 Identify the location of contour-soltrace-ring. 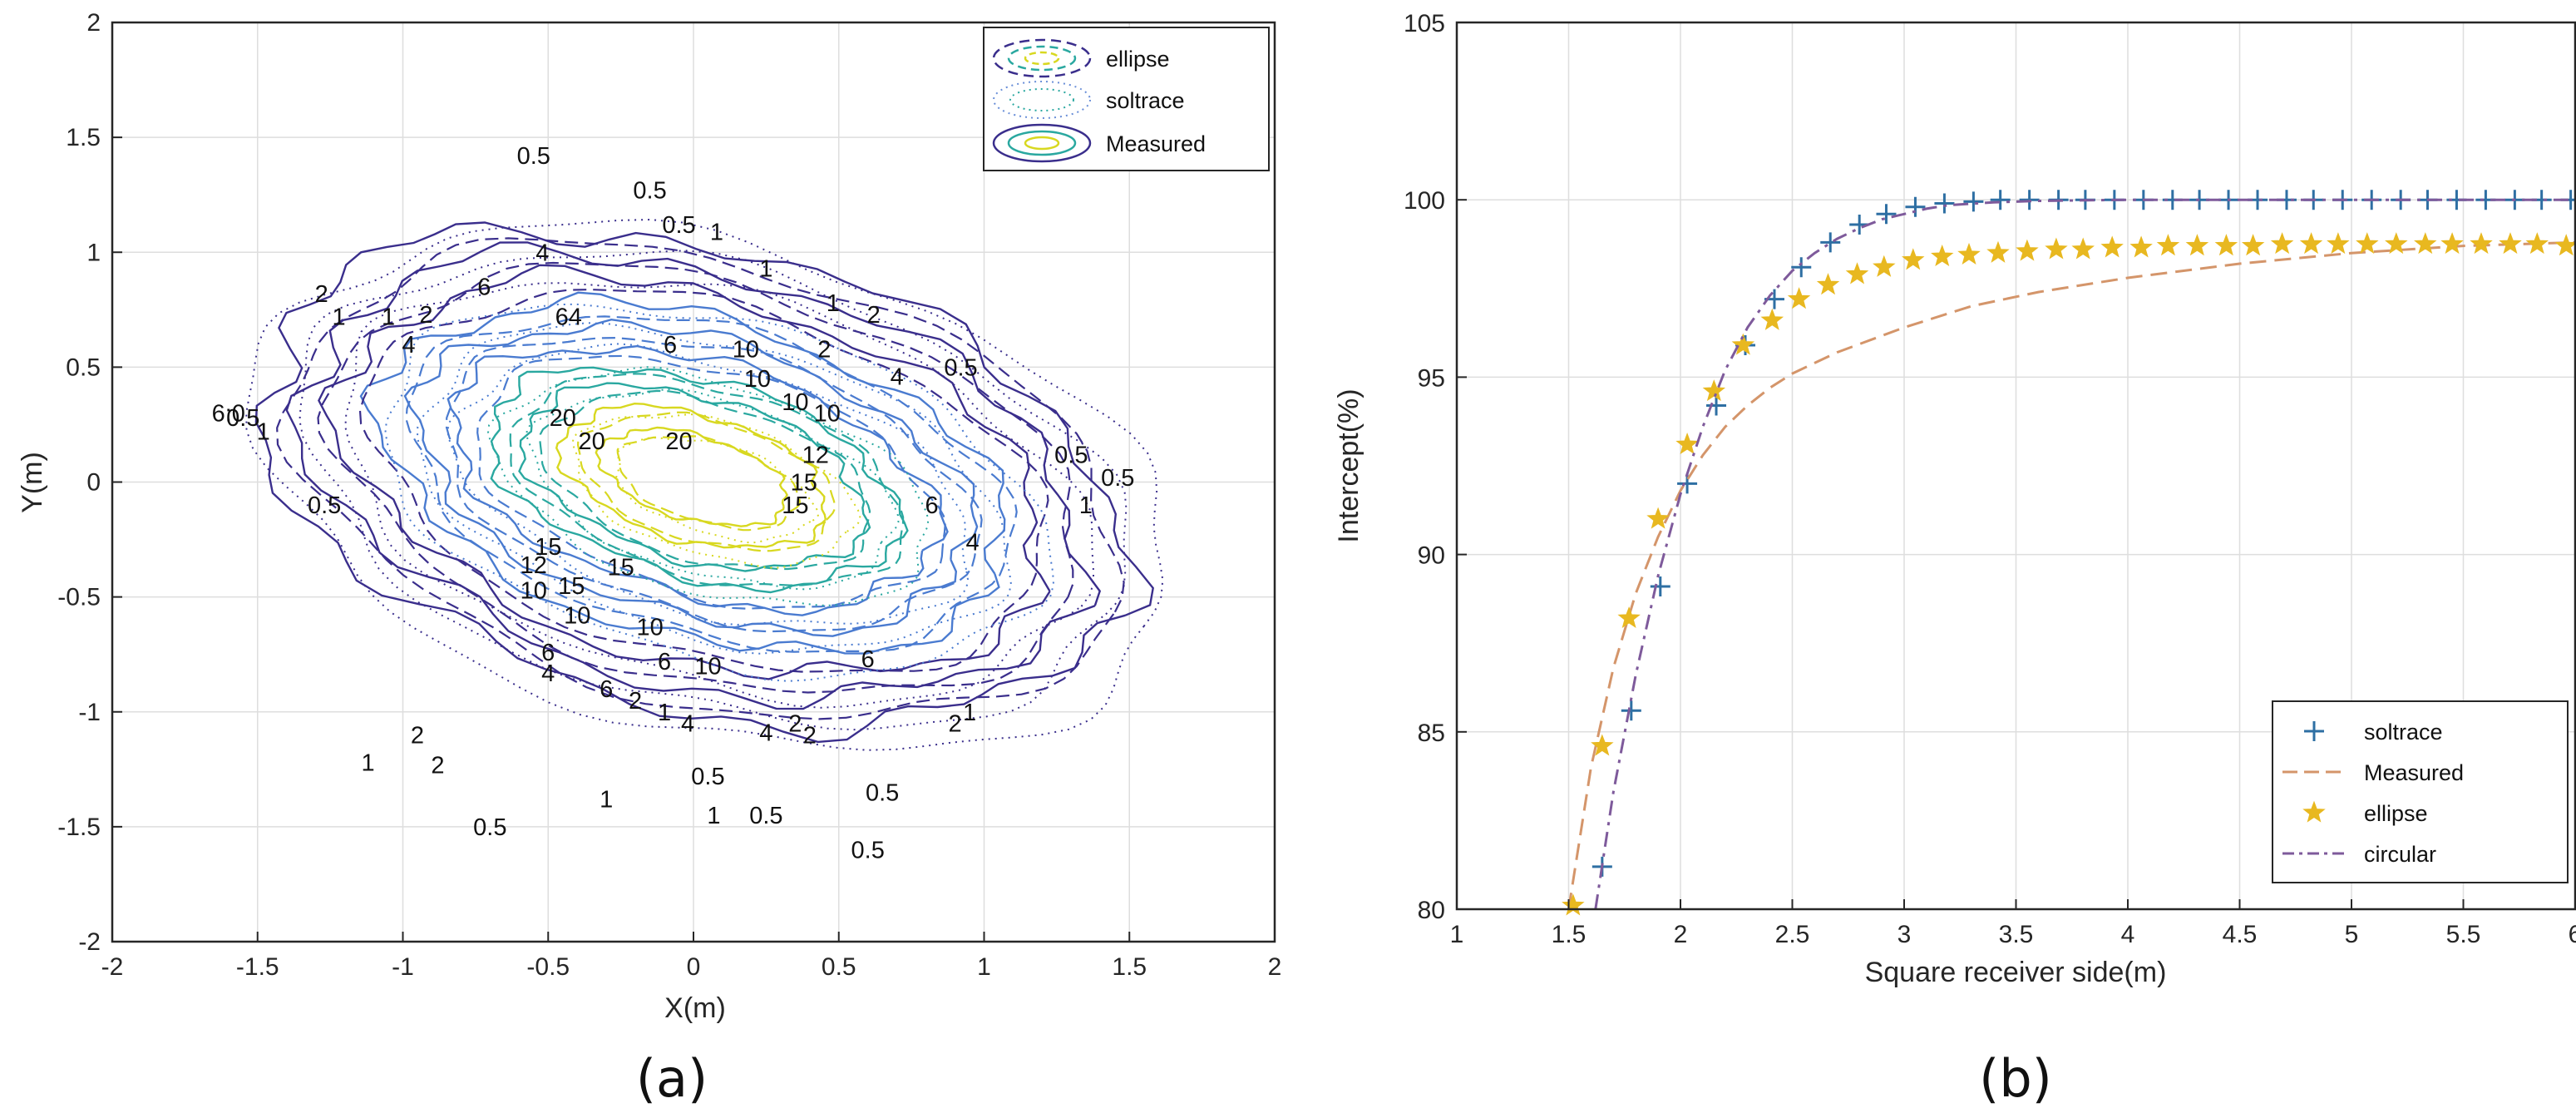
(713, 491).